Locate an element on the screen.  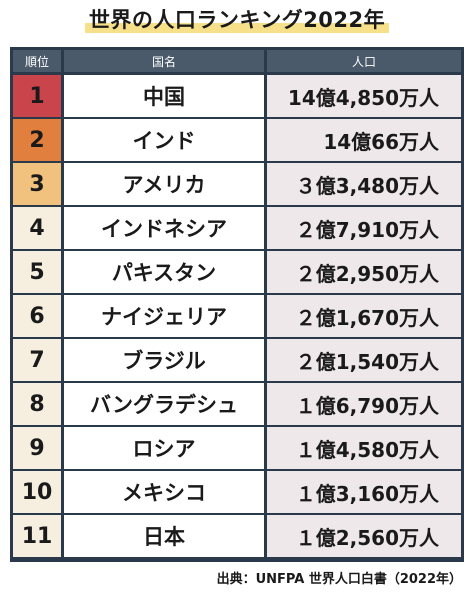
population-cell: 14億66万人 is located at coordinates (364, 140).